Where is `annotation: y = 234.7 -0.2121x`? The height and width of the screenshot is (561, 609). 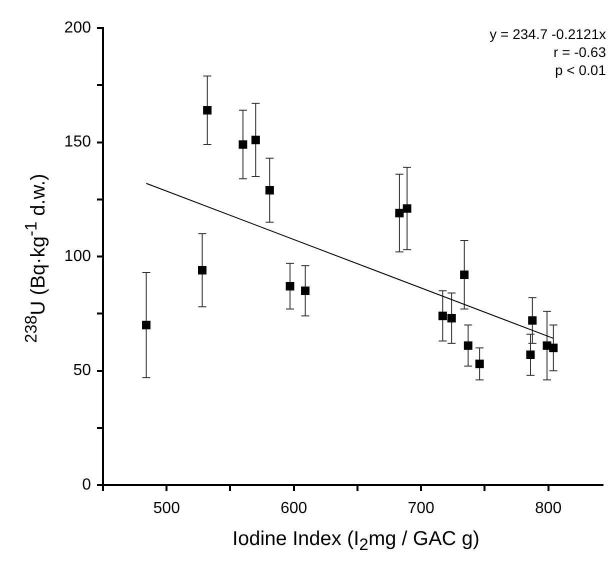 annotation: y = 234.7 -0.2121x is located at coordinates (548, 34).